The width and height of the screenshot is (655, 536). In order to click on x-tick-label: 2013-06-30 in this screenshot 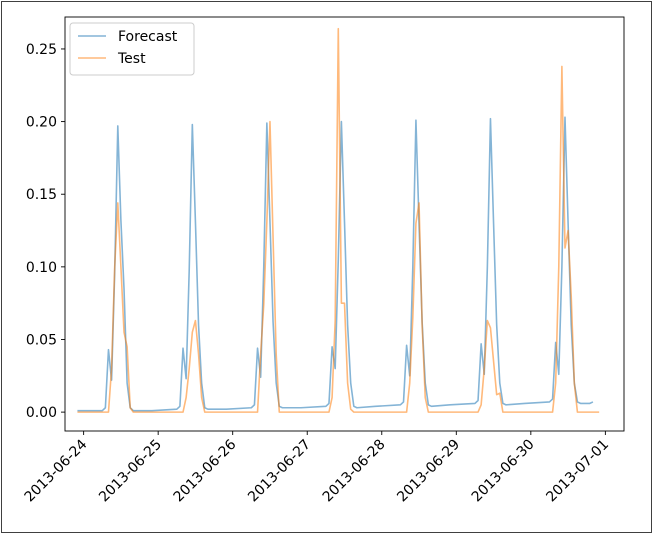, I will do `click(503, 471)`.